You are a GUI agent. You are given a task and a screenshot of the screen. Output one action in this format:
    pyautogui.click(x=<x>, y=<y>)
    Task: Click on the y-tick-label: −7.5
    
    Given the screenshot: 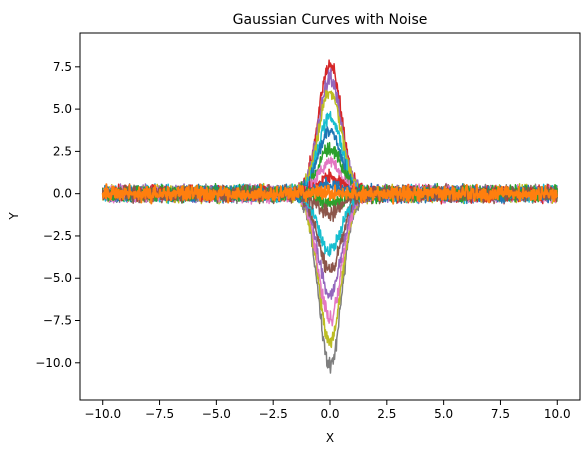 What is the action you would take?
    pyautogui.click(x=57, y=321)
    